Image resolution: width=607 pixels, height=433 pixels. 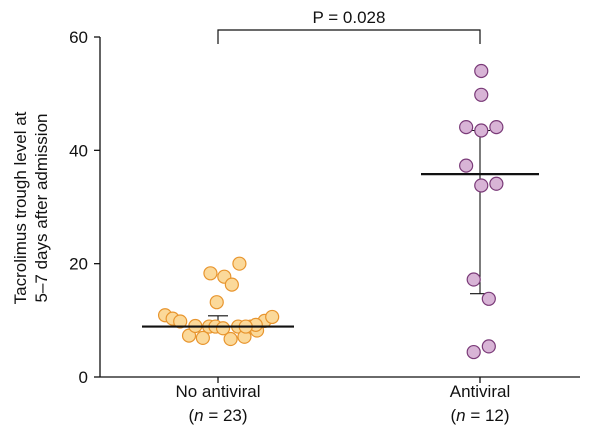 I want to click on significance-bracket: P = 0.028, so click(x=349, y=26).